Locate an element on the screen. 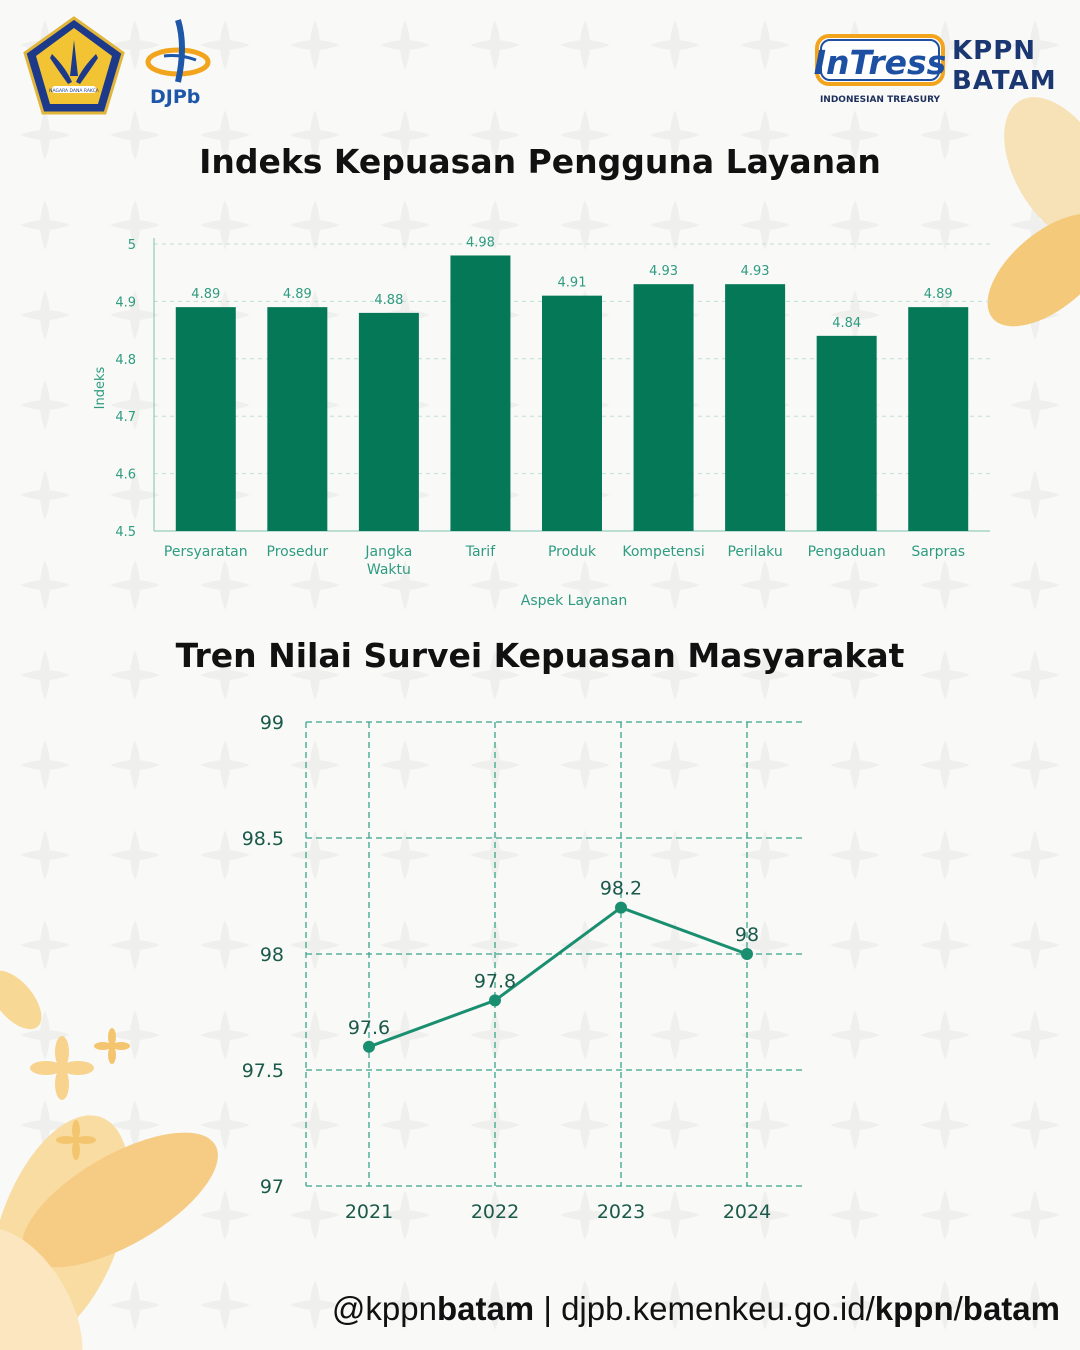  line-ytick-label: 99 is located at coordinates (272, 723).